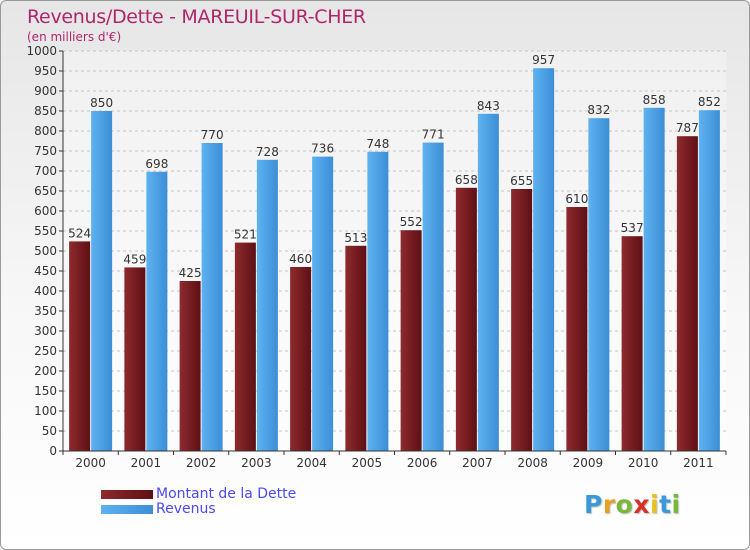  What do you see at coordinates (377, 144) in the screenshot?
I see `data-label-revenus: 748` at bounding box center [377, 144].